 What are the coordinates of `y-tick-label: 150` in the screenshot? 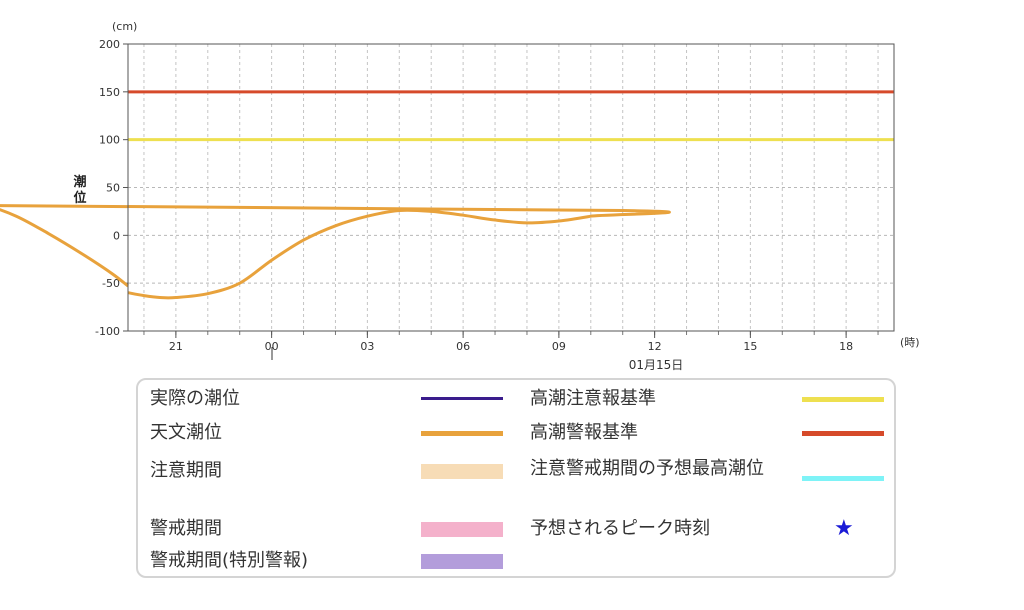 It's located at (109, 92).